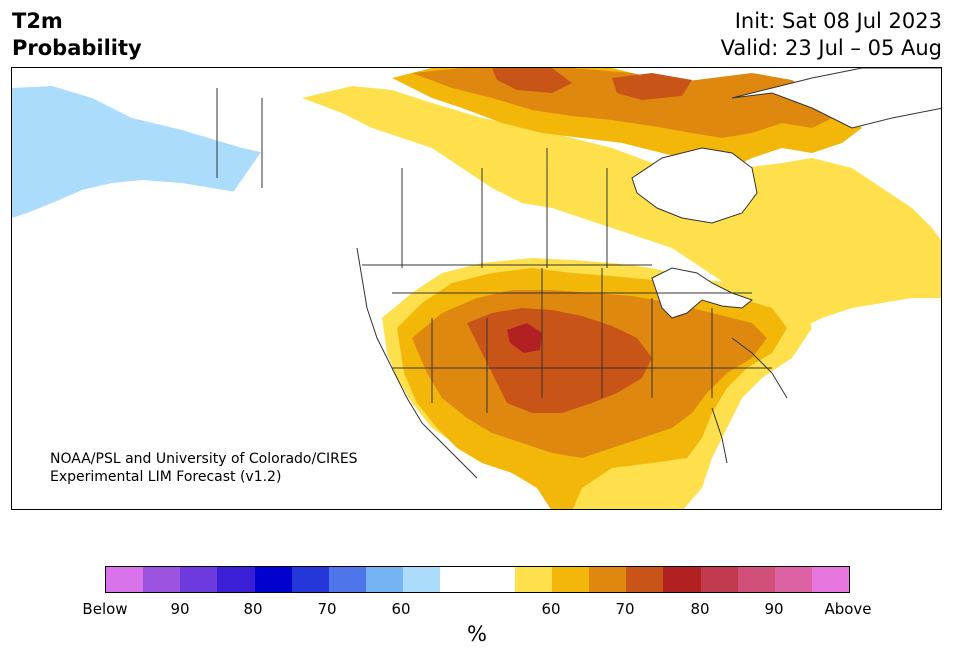  I want to click on title-block: T2m Probability, so click(77, 35).